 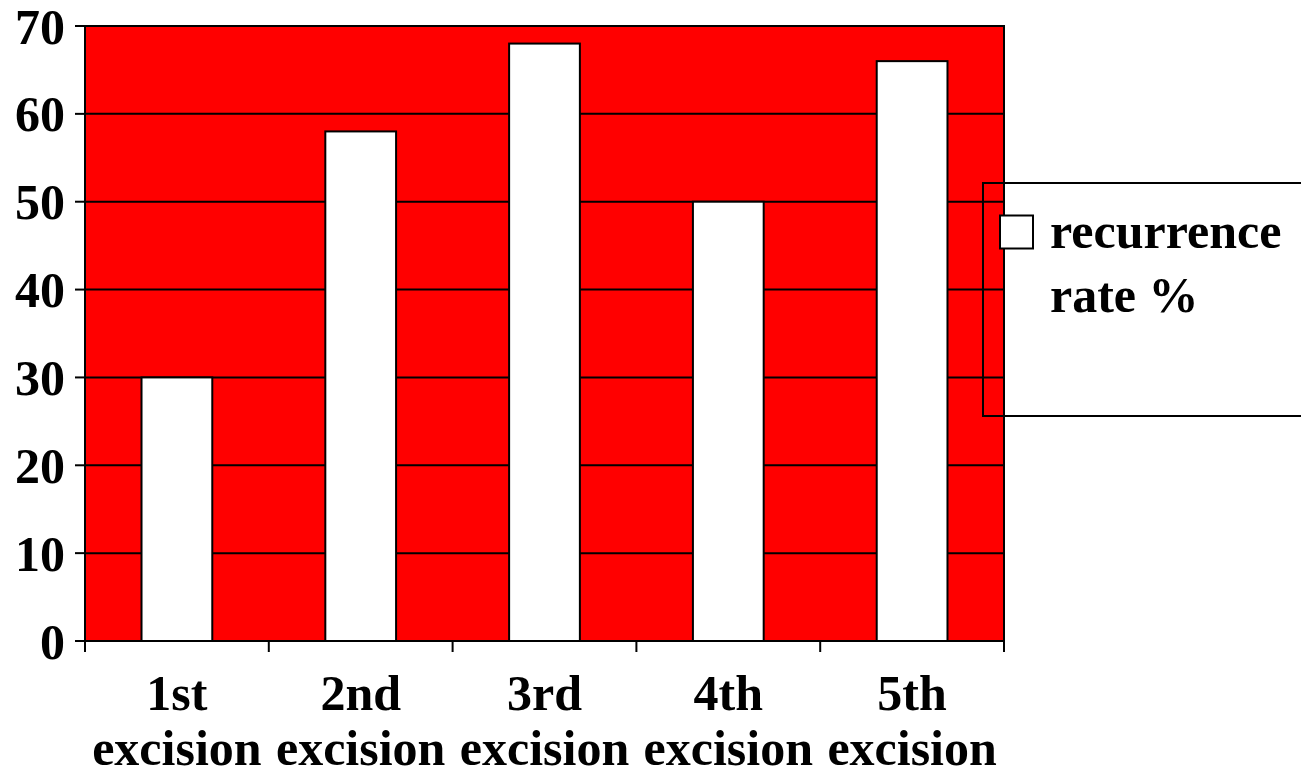 What do you see at coordinates (544, 718) in the screenshot?
I see `x-tick-label: 3rd excision` at bounding box center [544, 718].